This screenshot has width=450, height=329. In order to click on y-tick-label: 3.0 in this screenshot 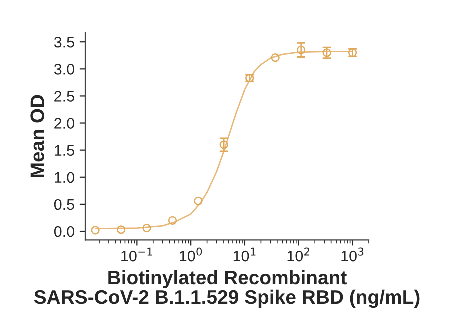, I will do `click(64, 69)`.